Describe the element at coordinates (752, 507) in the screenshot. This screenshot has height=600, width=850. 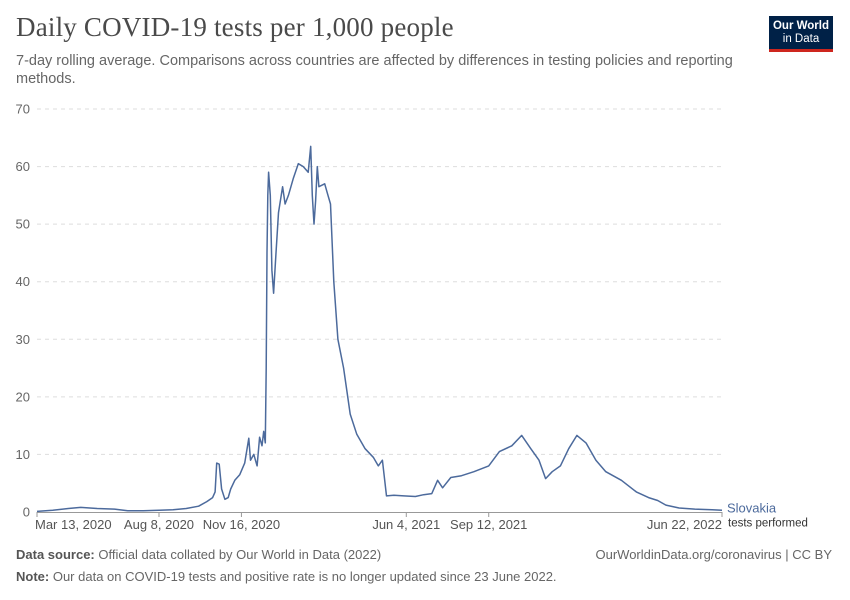
I see `series-label: Slovakia` at that location.